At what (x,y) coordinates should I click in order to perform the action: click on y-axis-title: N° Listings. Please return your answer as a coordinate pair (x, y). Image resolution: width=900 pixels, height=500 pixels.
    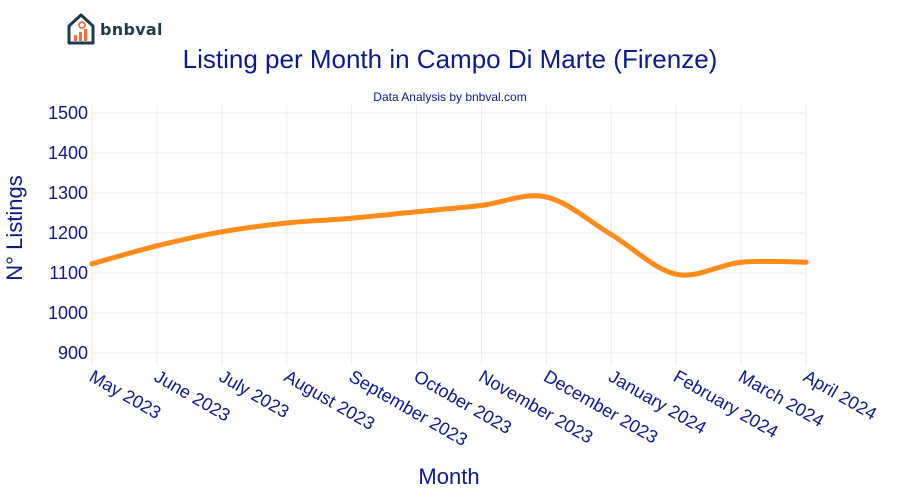
    Looking at the image, I should click on (14, 227).